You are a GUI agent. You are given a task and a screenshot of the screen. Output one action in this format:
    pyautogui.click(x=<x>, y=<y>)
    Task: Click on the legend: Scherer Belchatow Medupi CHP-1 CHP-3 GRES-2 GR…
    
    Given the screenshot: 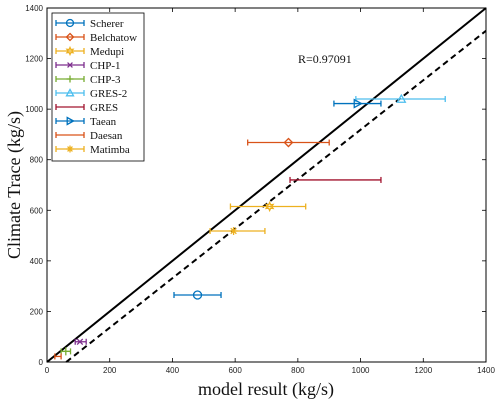 What is the action you would take?
    pyautogui.click(x=98, y=87)
    